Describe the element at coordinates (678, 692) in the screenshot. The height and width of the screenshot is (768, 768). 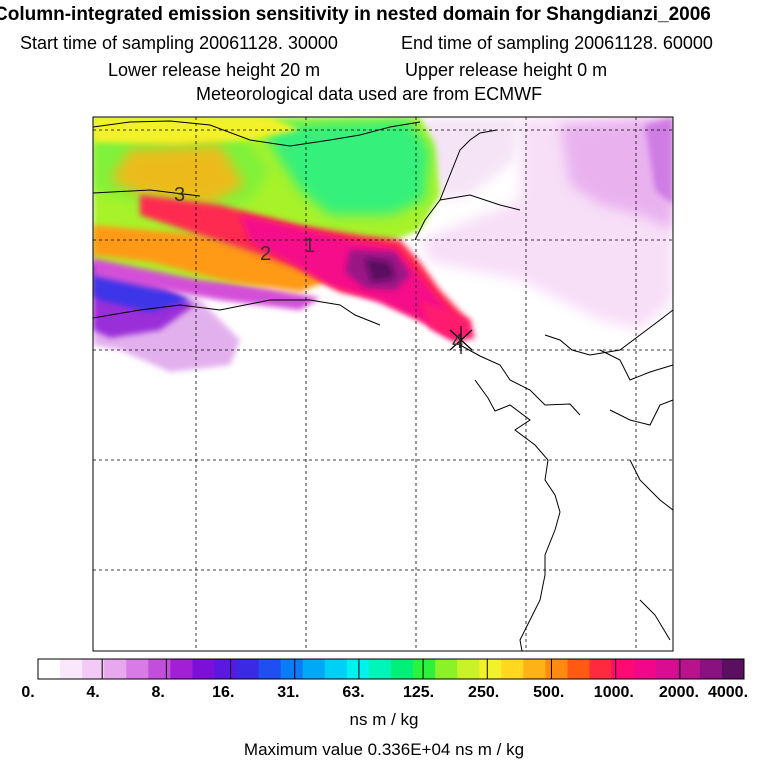
I see `colorbar-tick-label: 2000.` at that location.